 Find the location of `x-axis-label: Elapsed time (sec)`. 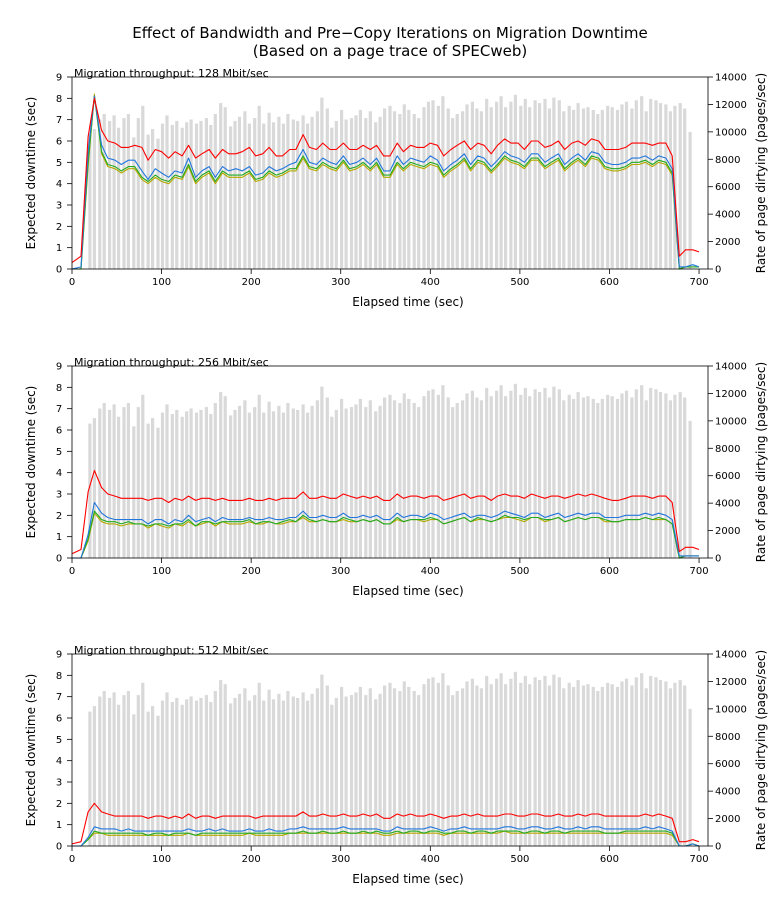

x-axis-label: Elapsed time (sec) is located at coordinates (407, 879).